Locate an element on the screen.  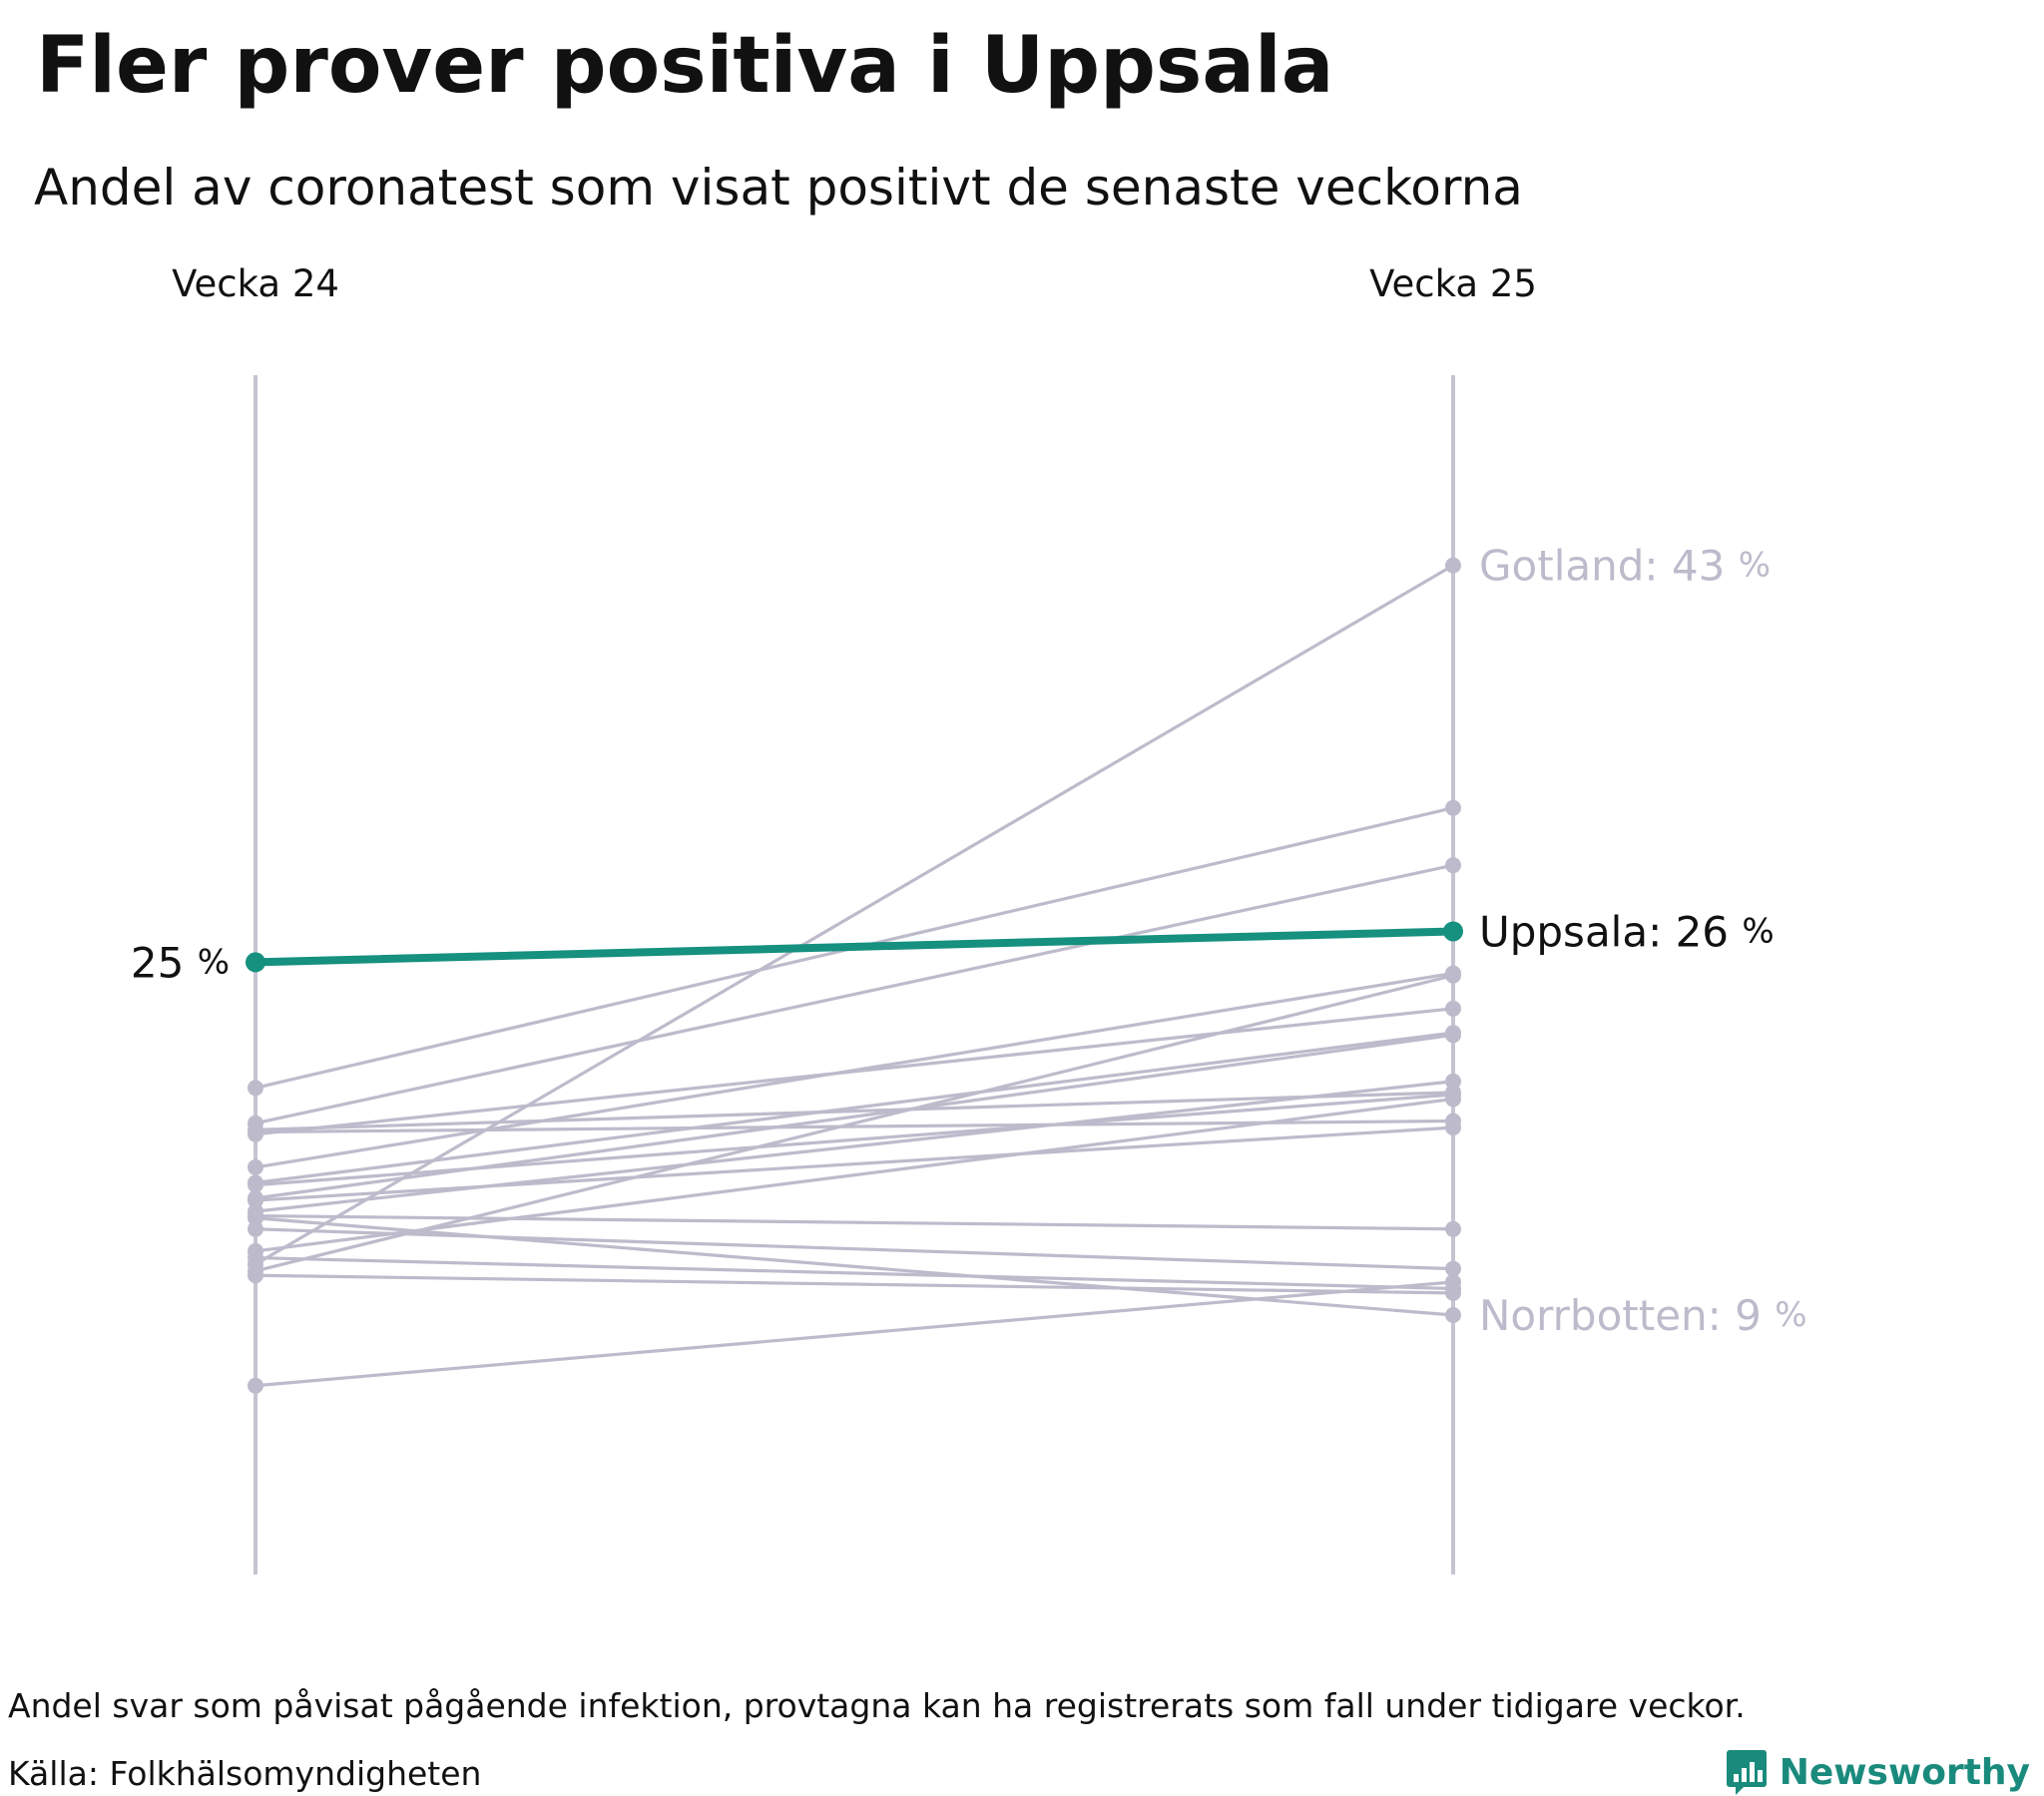
point-right-gotland is located at coordinates (1453, 565).